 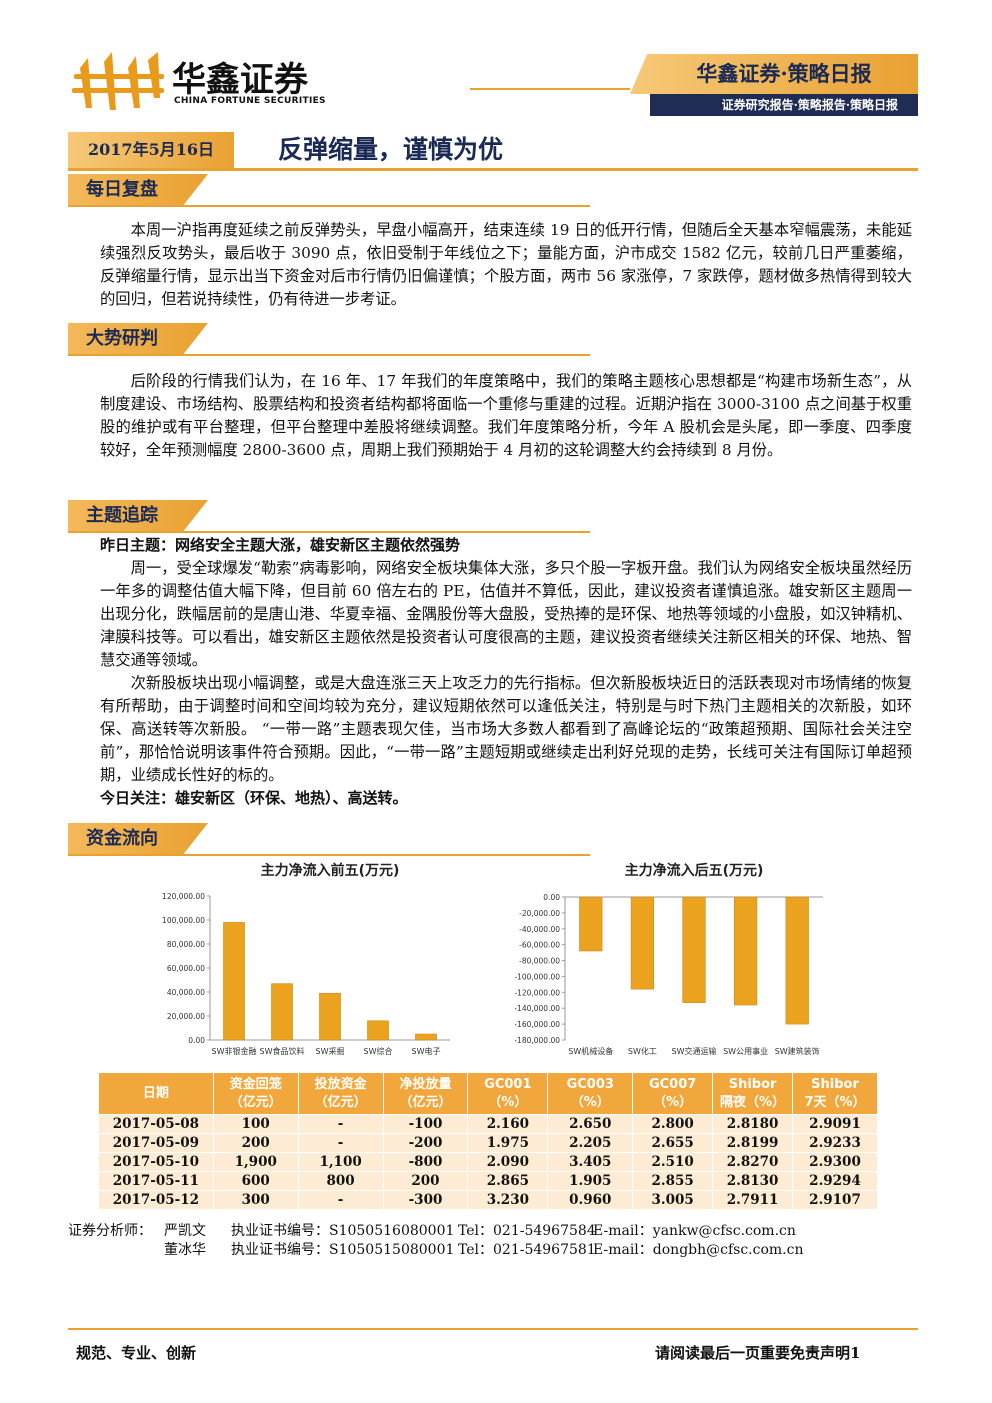 What do you see at coordinates (855, 1353) in the screenshot?
I see `page-number: 1` at bounding box center [855, 1353].